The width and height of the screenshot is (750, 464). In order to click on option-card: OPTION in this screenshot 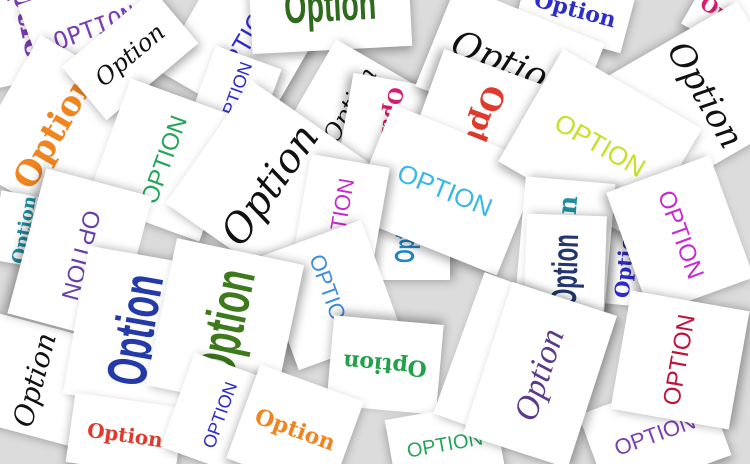, I will do `click(680, 360)`.